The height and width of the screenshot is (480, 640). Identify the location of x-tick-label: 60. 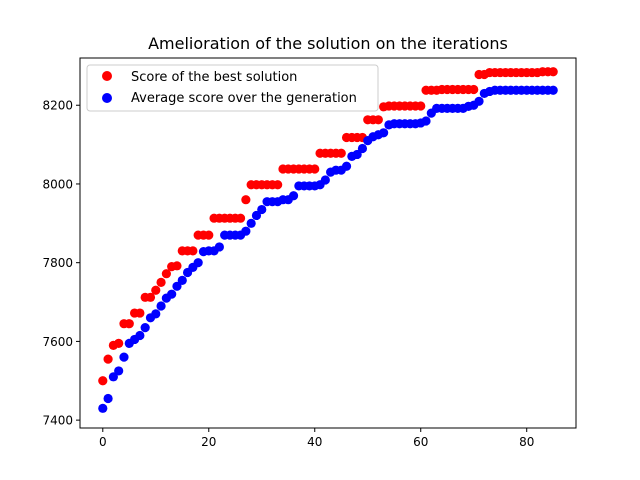
(420, 442).